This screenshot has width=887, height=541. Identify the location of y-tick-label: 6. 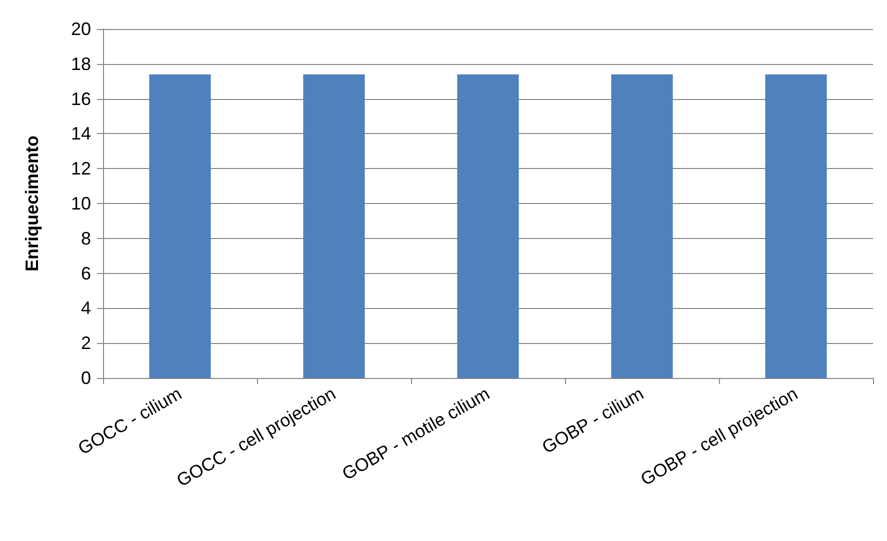
(85, 273).